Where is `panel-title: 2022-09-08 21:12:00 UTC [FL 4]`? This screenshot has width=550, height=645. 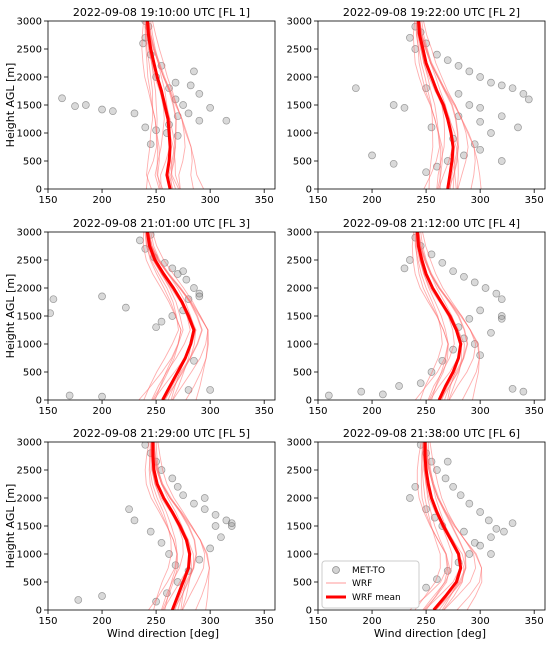 panel-title: 2022-09-08 21:12:00 UTC [FL 4] is located at coordinates (431, 223).